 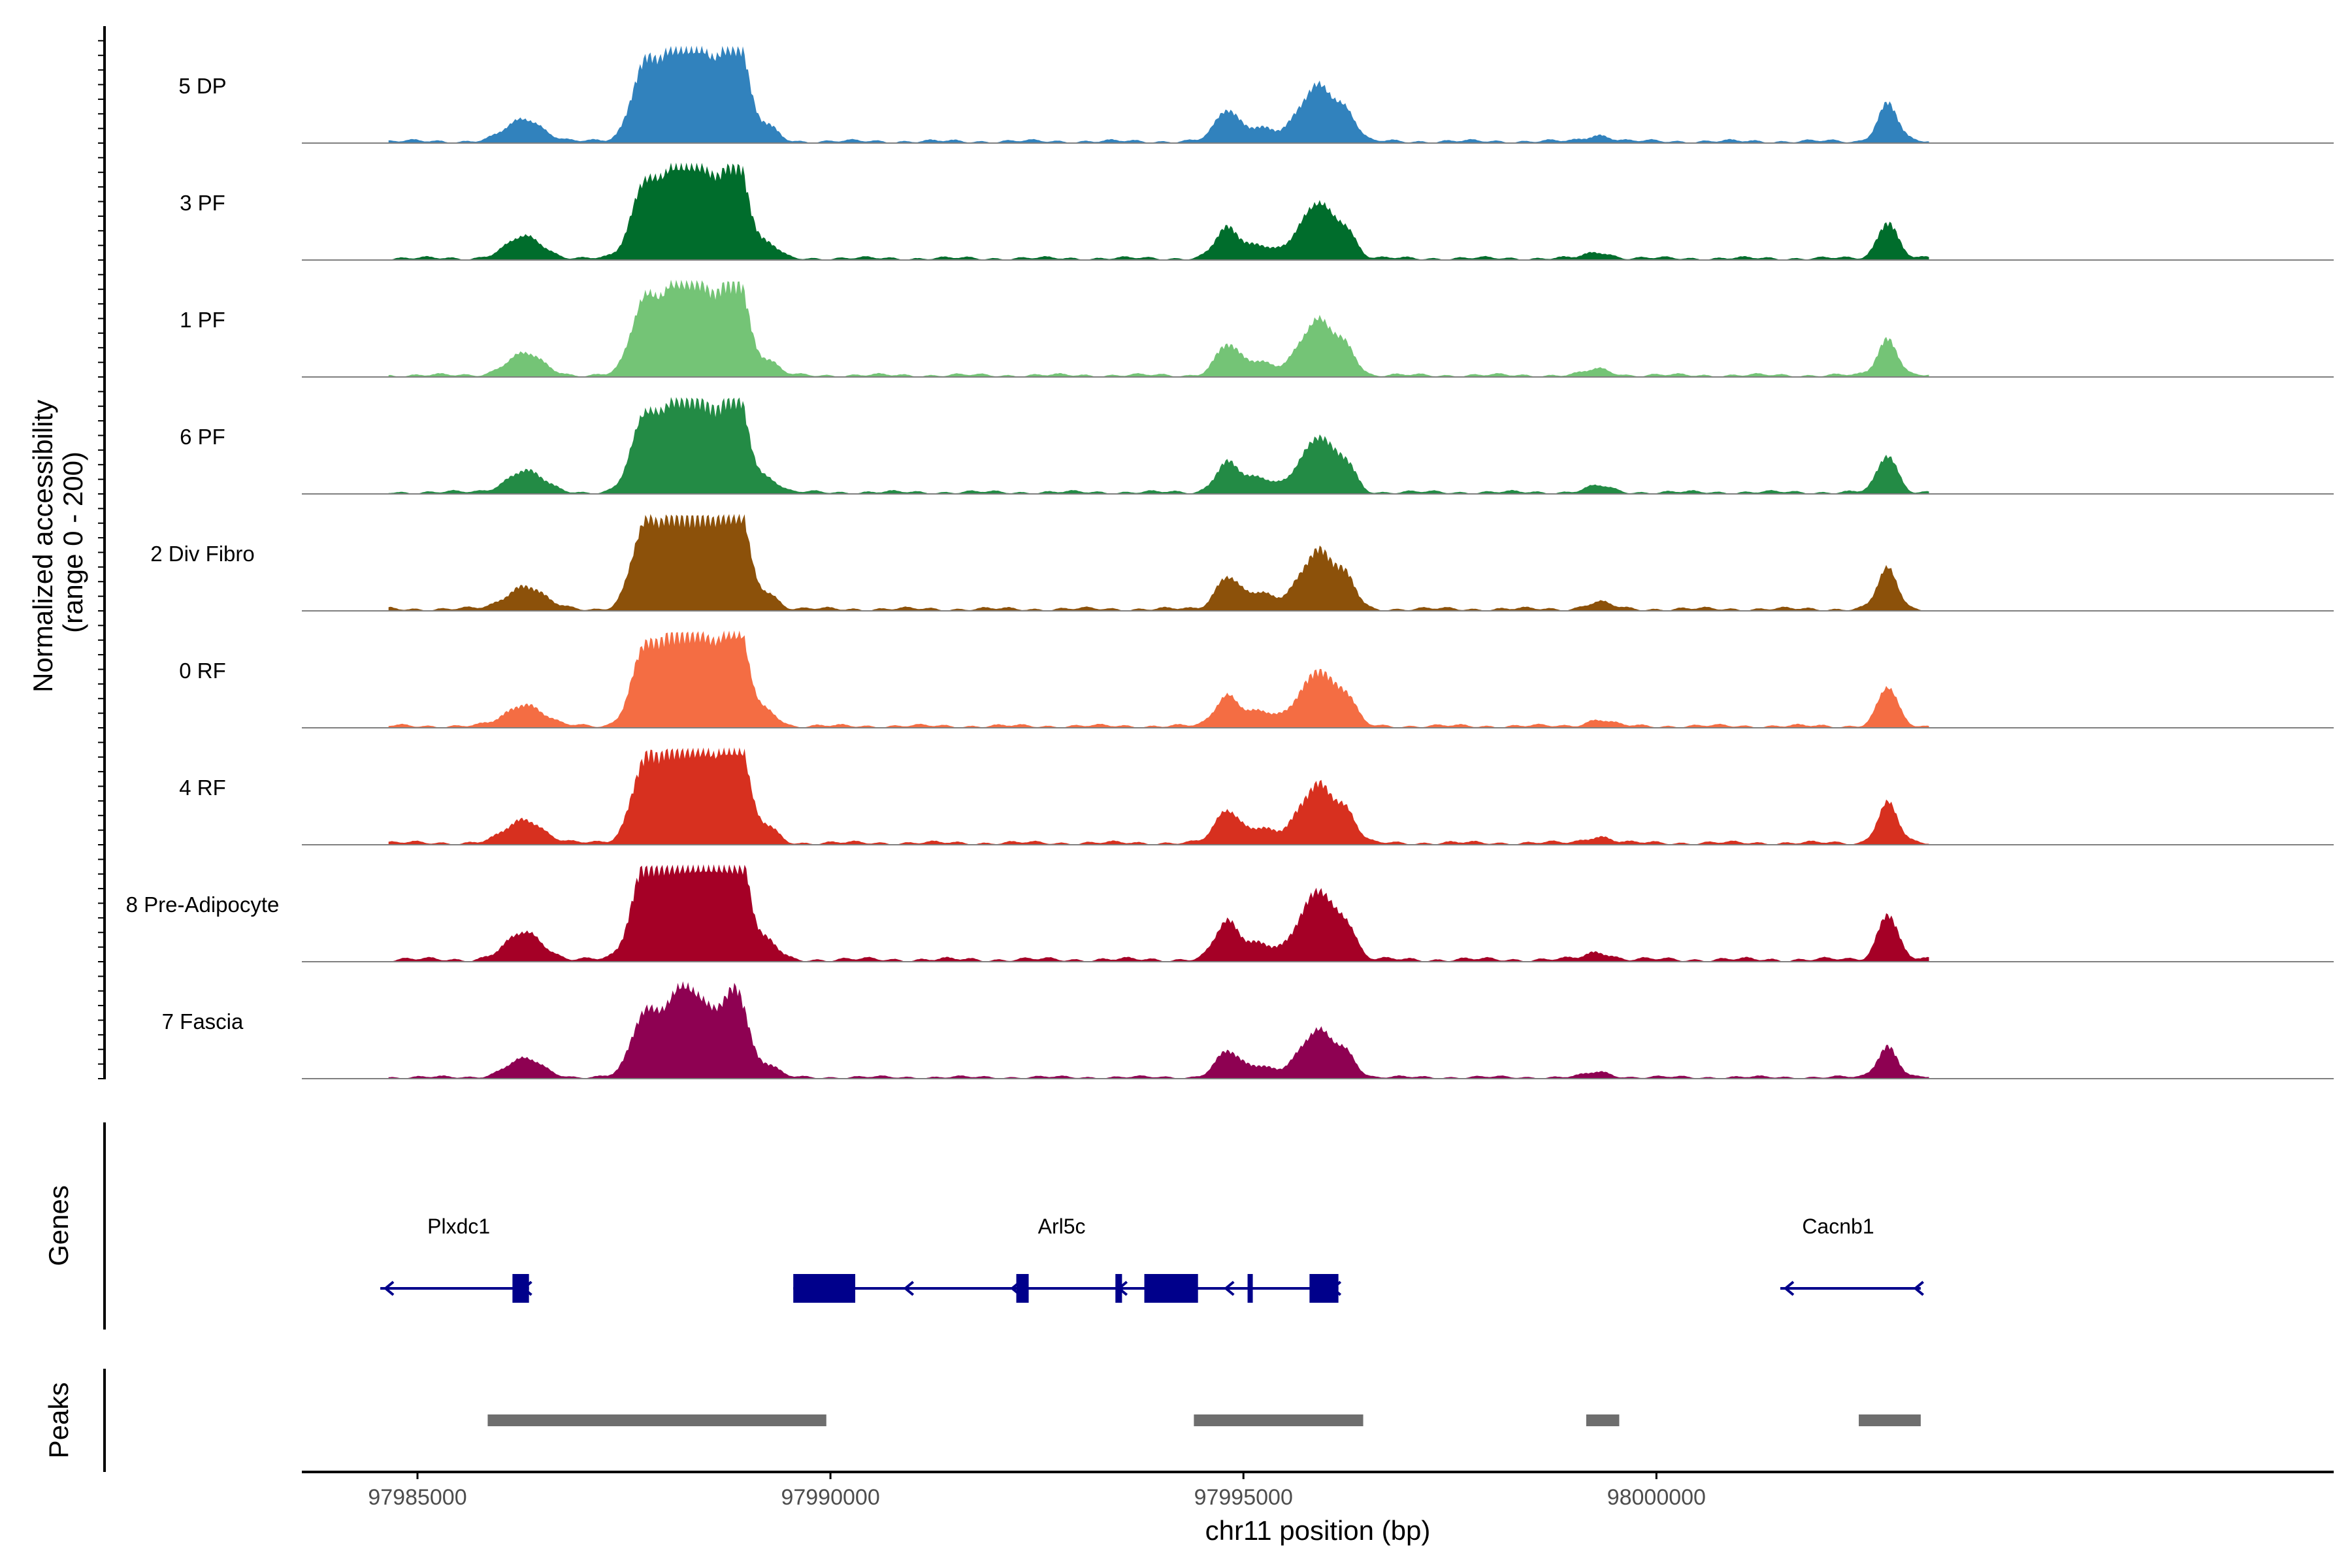 I want to click on gene-label: Plxdc1, so click(x=458, y=1226).